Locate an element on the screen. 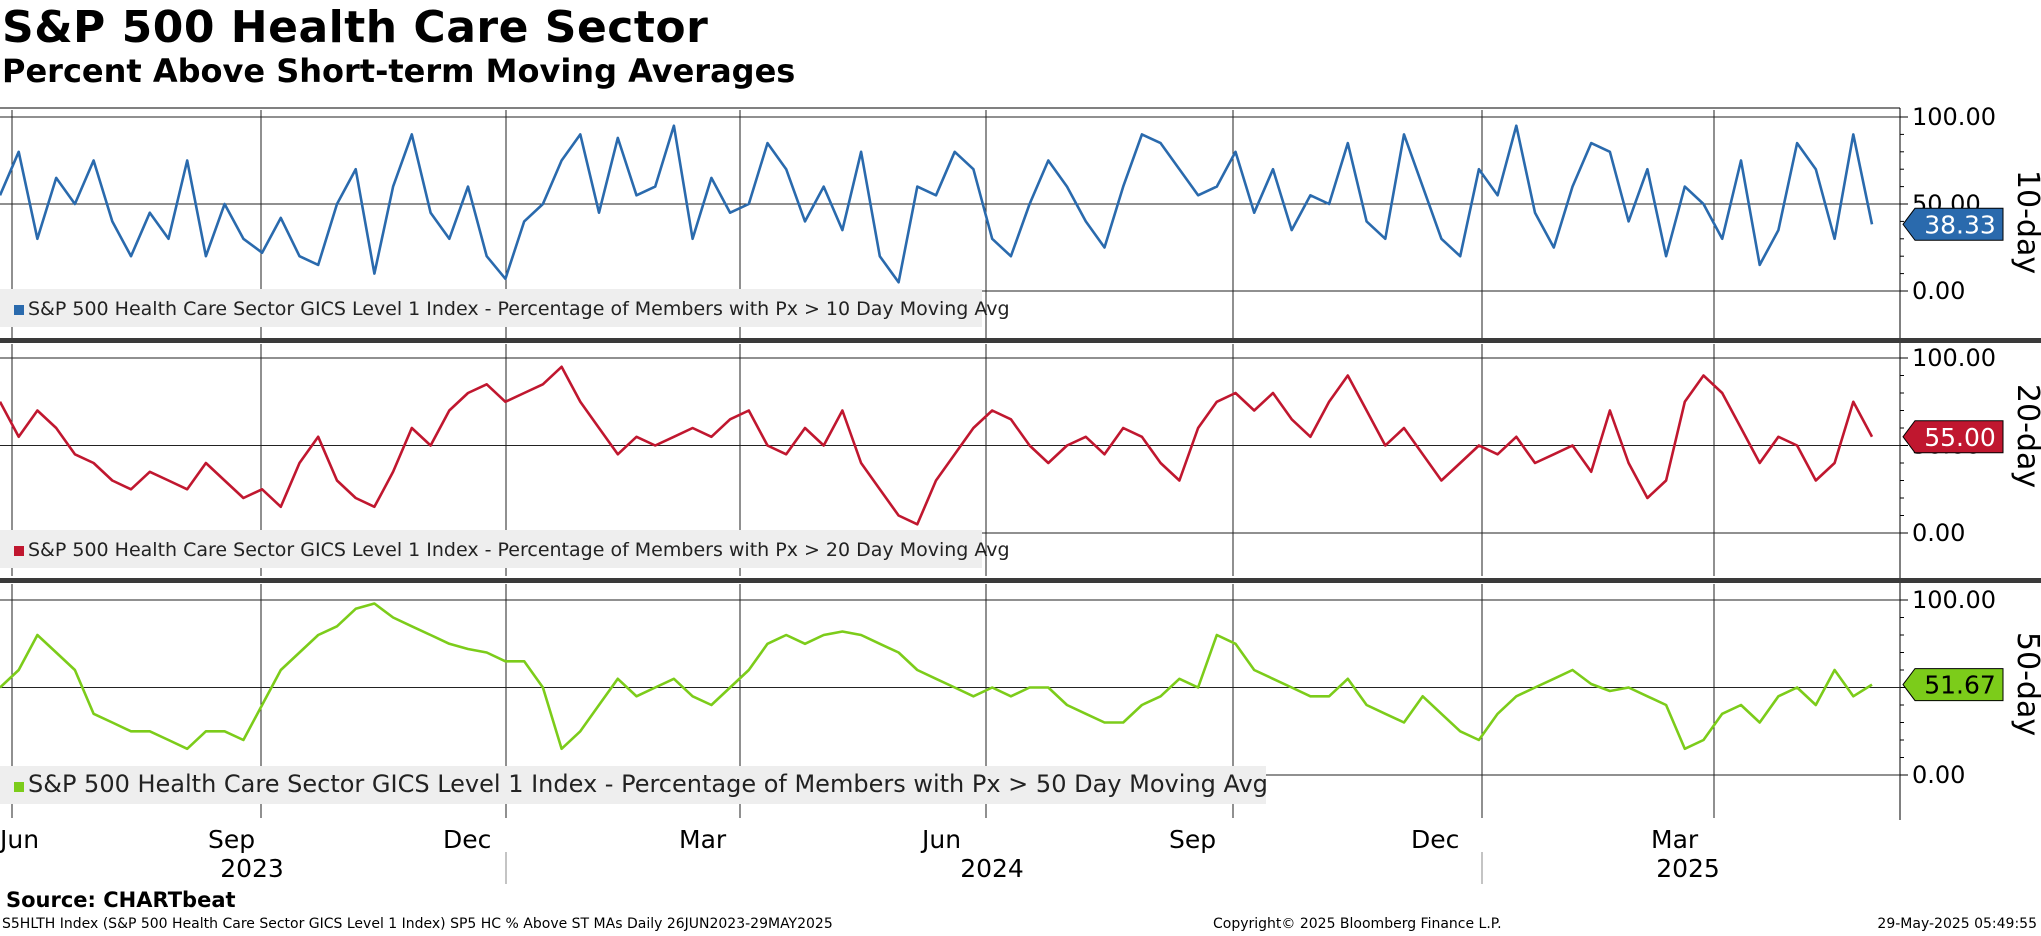 The width and height of the screenshot is (2041, 936). axis-label-10-day: 10-day is located at coordinates (2025, 222).